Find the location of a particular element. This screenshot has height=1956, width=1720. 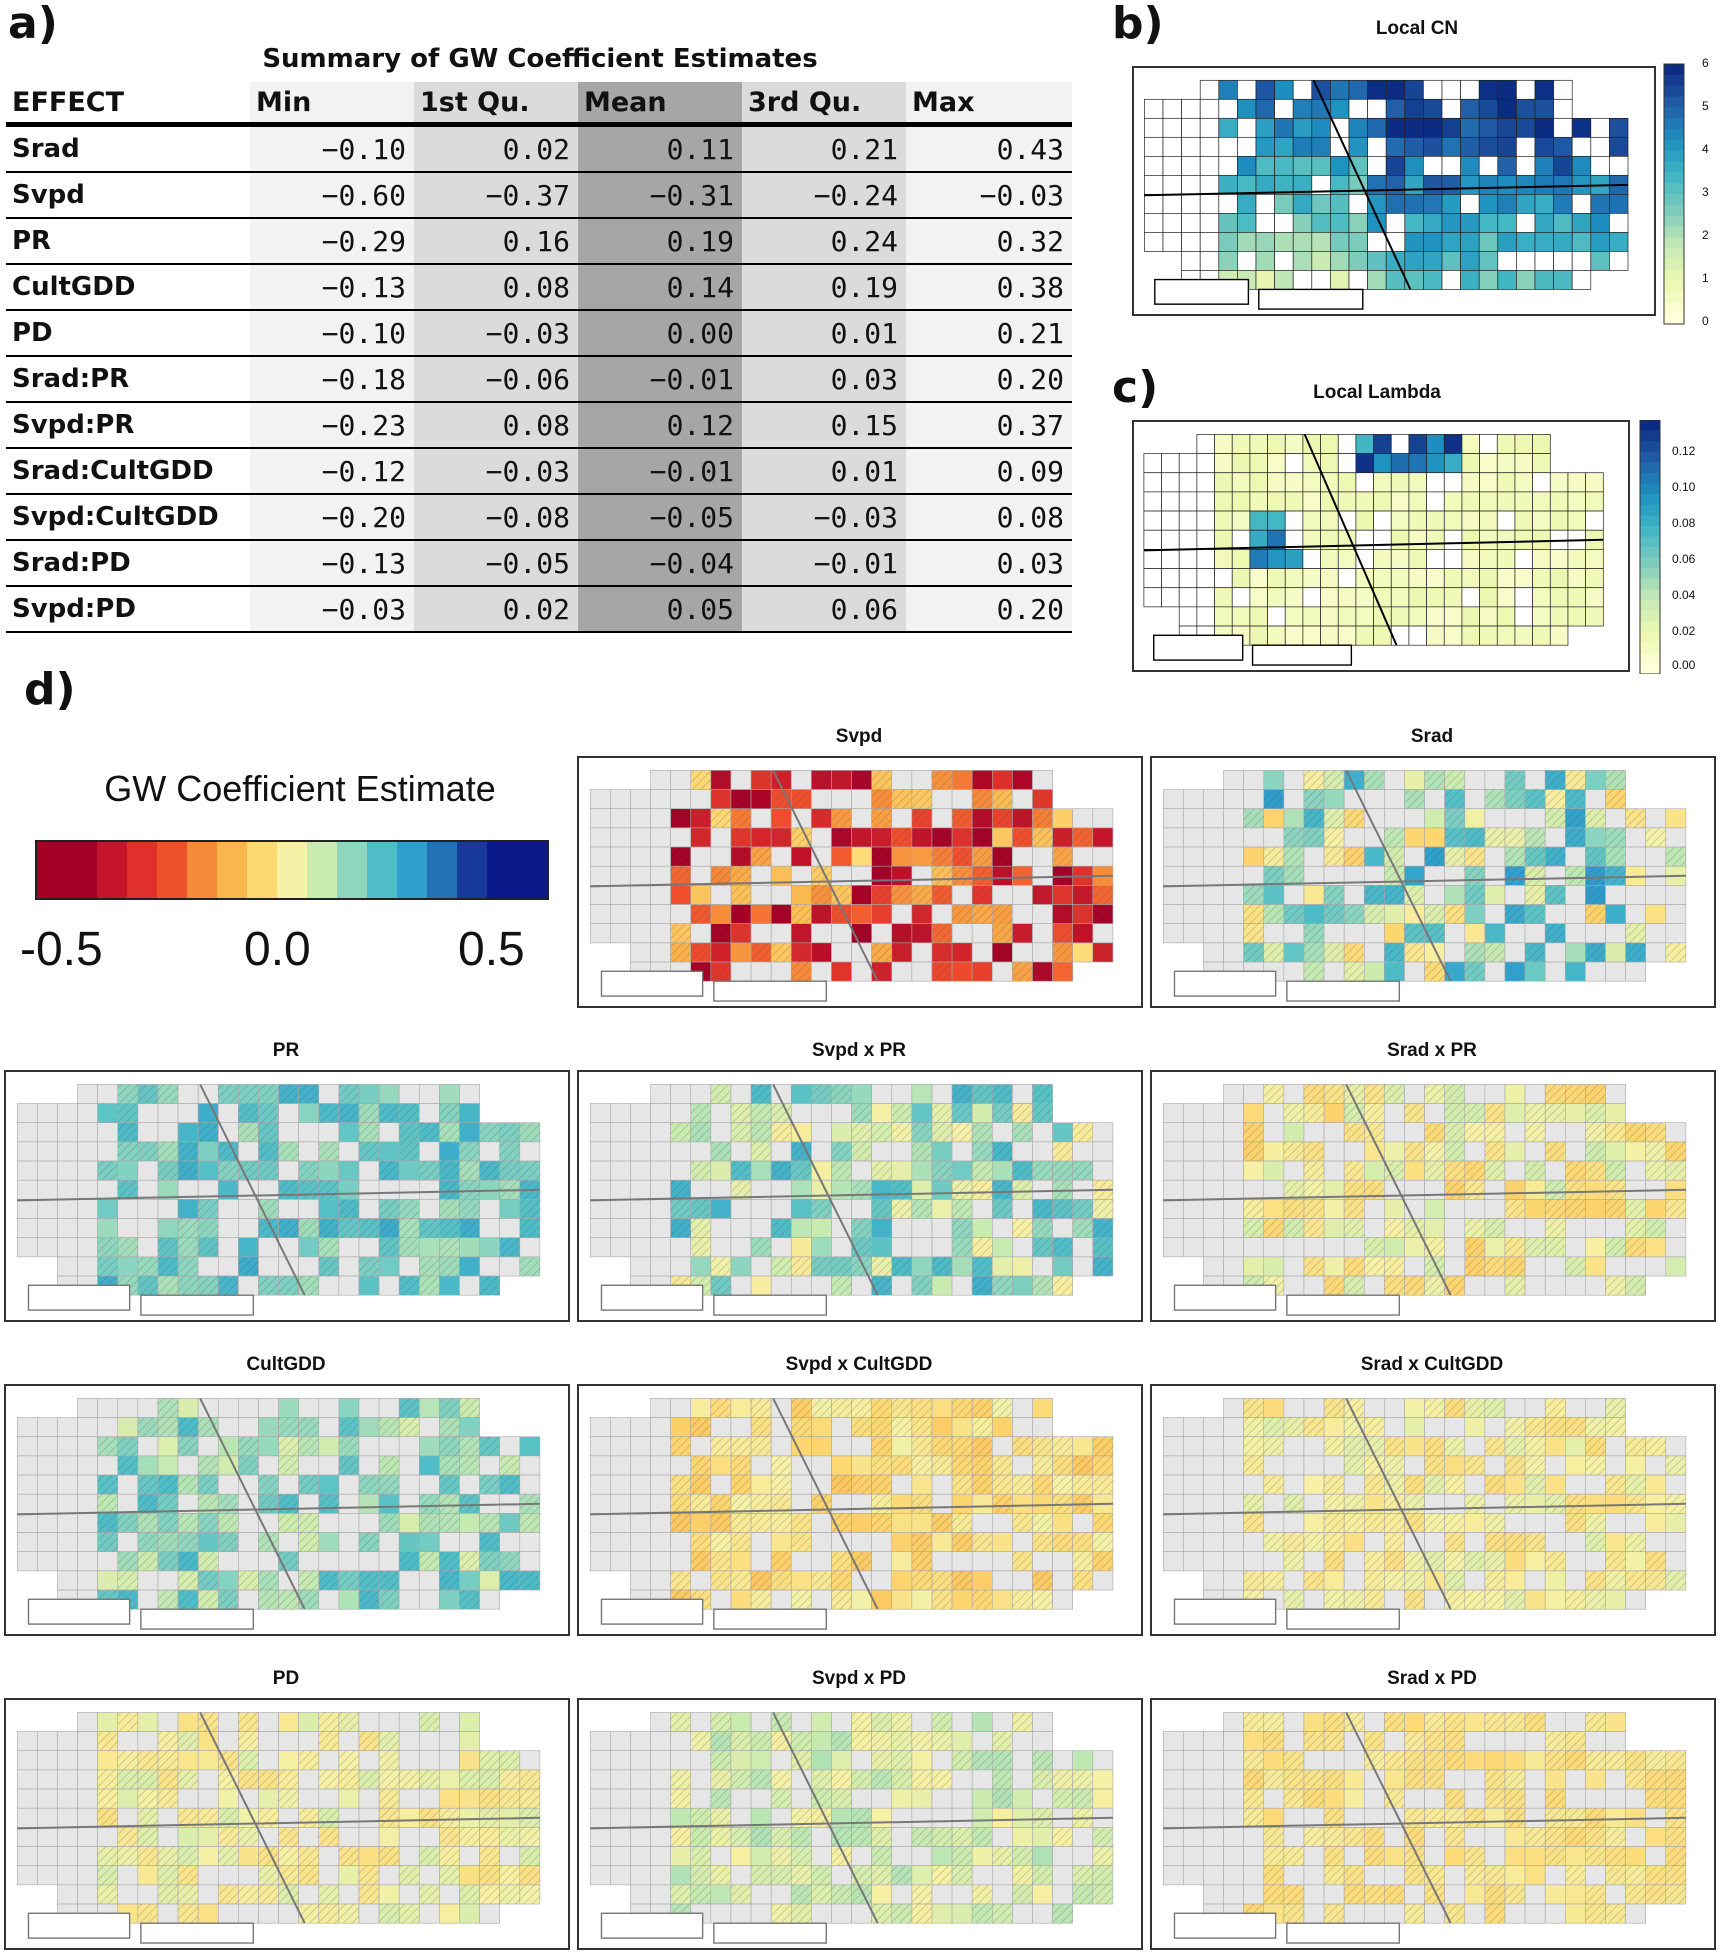

table-row-effect: Srad is located at coordinates (128, 149).